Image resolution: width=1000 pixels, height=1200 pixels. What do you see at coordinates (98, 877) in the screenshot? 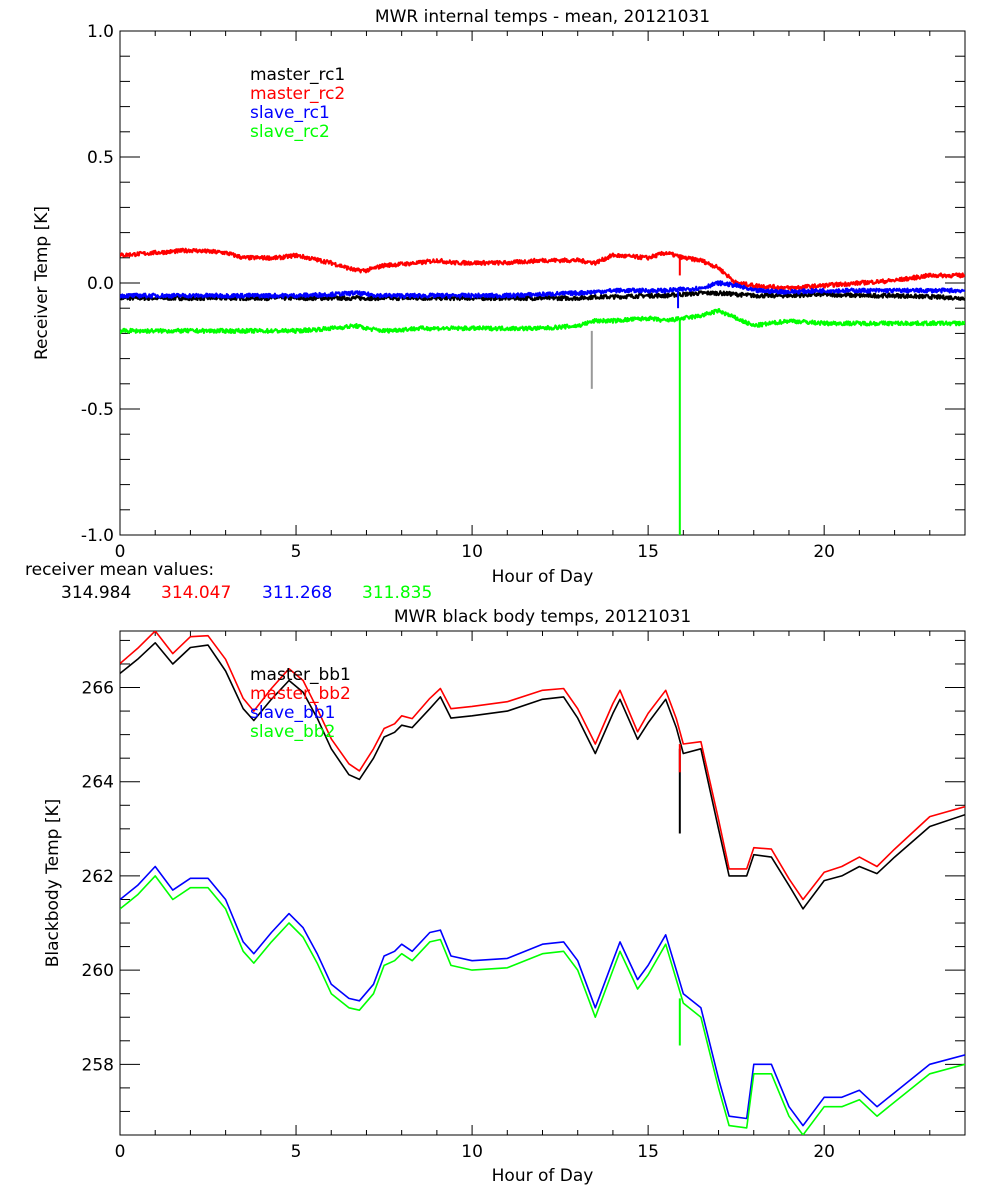
I see `y-tick-label: 262` at bounding box center [98, 877].